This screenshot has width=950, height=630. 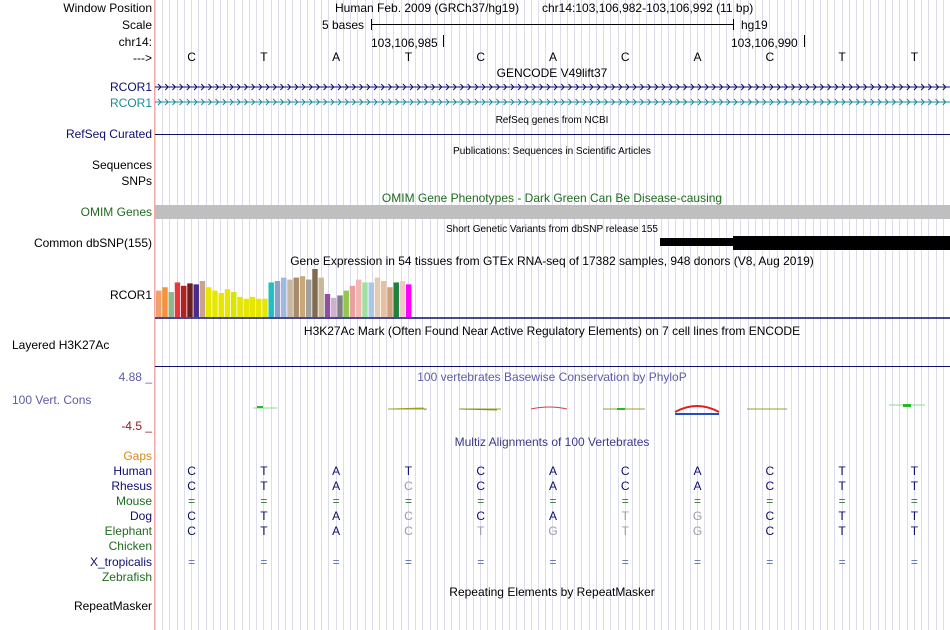 I want to click on rhesus-aligned-base: A, so click(x=697, y=486).